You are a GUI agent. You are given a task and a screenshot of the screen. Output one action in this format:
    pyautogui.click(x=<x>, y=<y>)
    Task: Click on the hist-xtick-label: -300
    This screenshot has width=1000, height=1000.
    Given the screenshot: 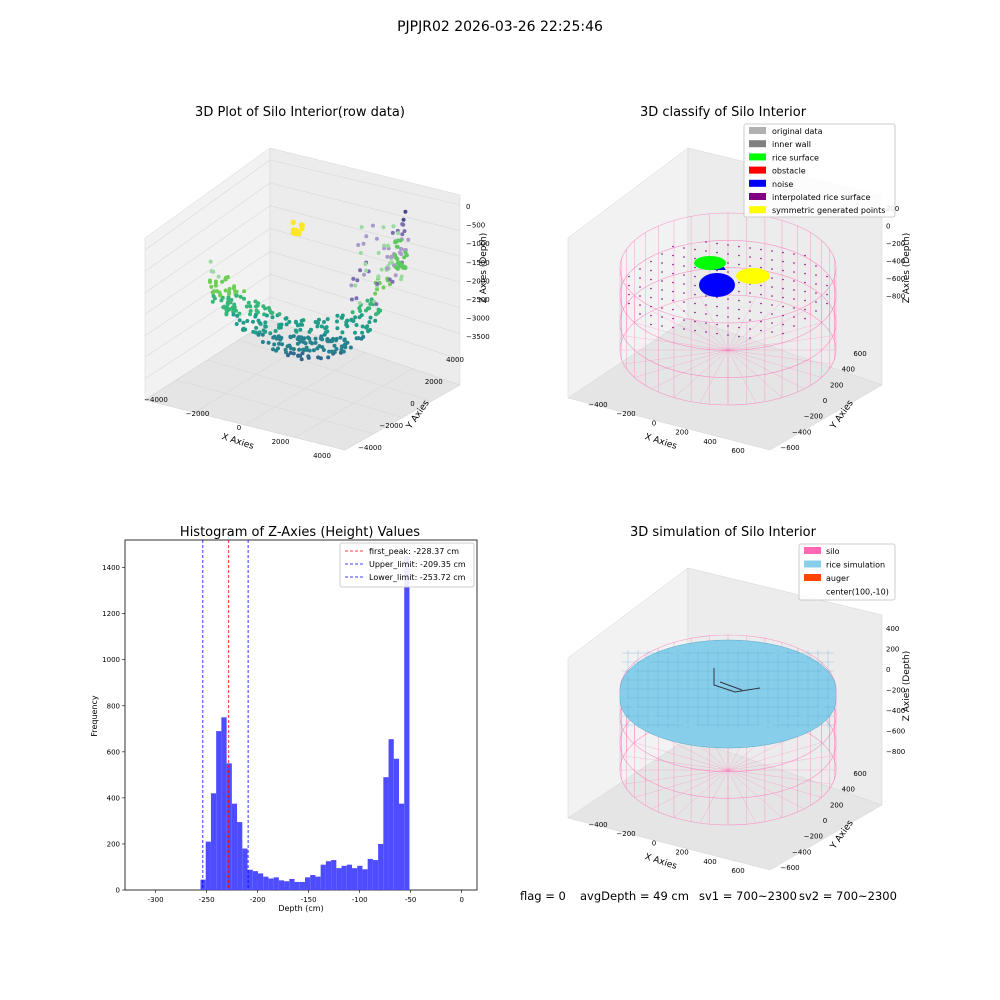 What is the action you would take?
    pyautogui.click(x=156, y=900)
    